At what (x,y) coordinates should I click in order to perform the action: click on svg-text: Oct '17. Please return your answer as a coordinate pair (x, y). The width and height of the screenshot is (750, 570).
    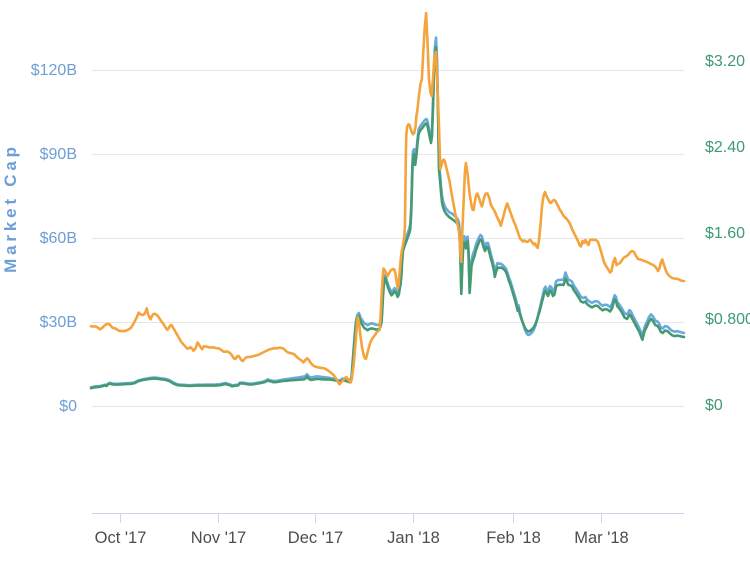
    Looking at the image, I should click on (121, 538).